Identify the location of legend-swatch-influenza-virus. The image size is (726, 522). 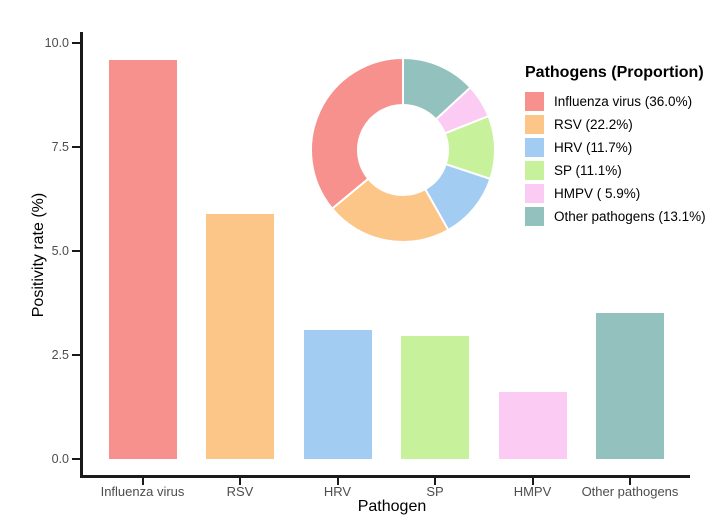
(534, 101).